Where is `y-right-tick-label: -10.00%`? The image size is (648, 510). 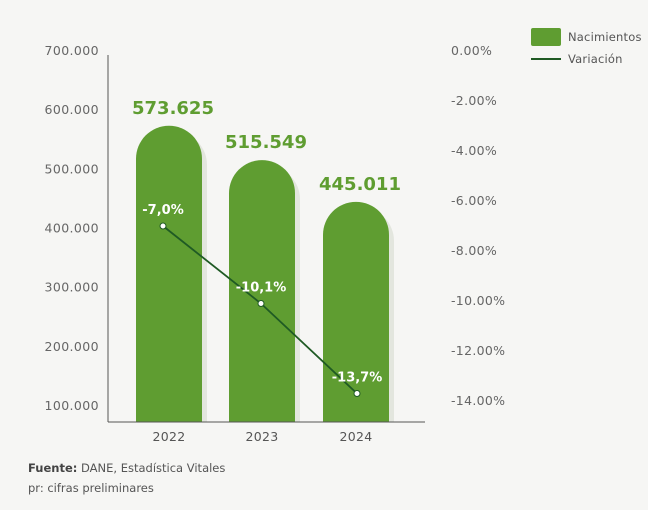 y-right-tick-label: -10.00% is located at coordinates (478, 300).